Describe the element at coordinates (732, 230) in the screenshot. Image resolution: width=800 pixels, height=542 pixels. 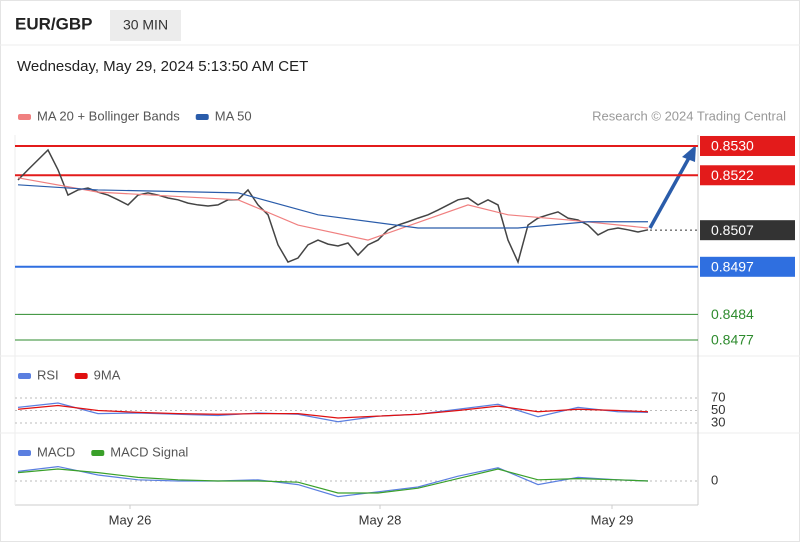
I see `level-label: 0.8507` at that location.